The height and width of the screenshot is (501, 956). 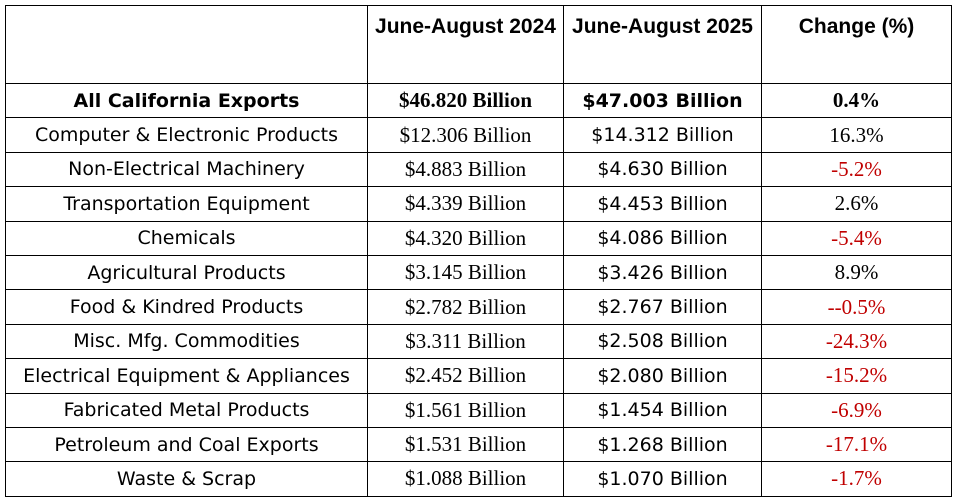 What do you see at coordinates (856, 479) in the screenshot?
I see `change-cell: -1.7%` at bounding box center [856, 479].